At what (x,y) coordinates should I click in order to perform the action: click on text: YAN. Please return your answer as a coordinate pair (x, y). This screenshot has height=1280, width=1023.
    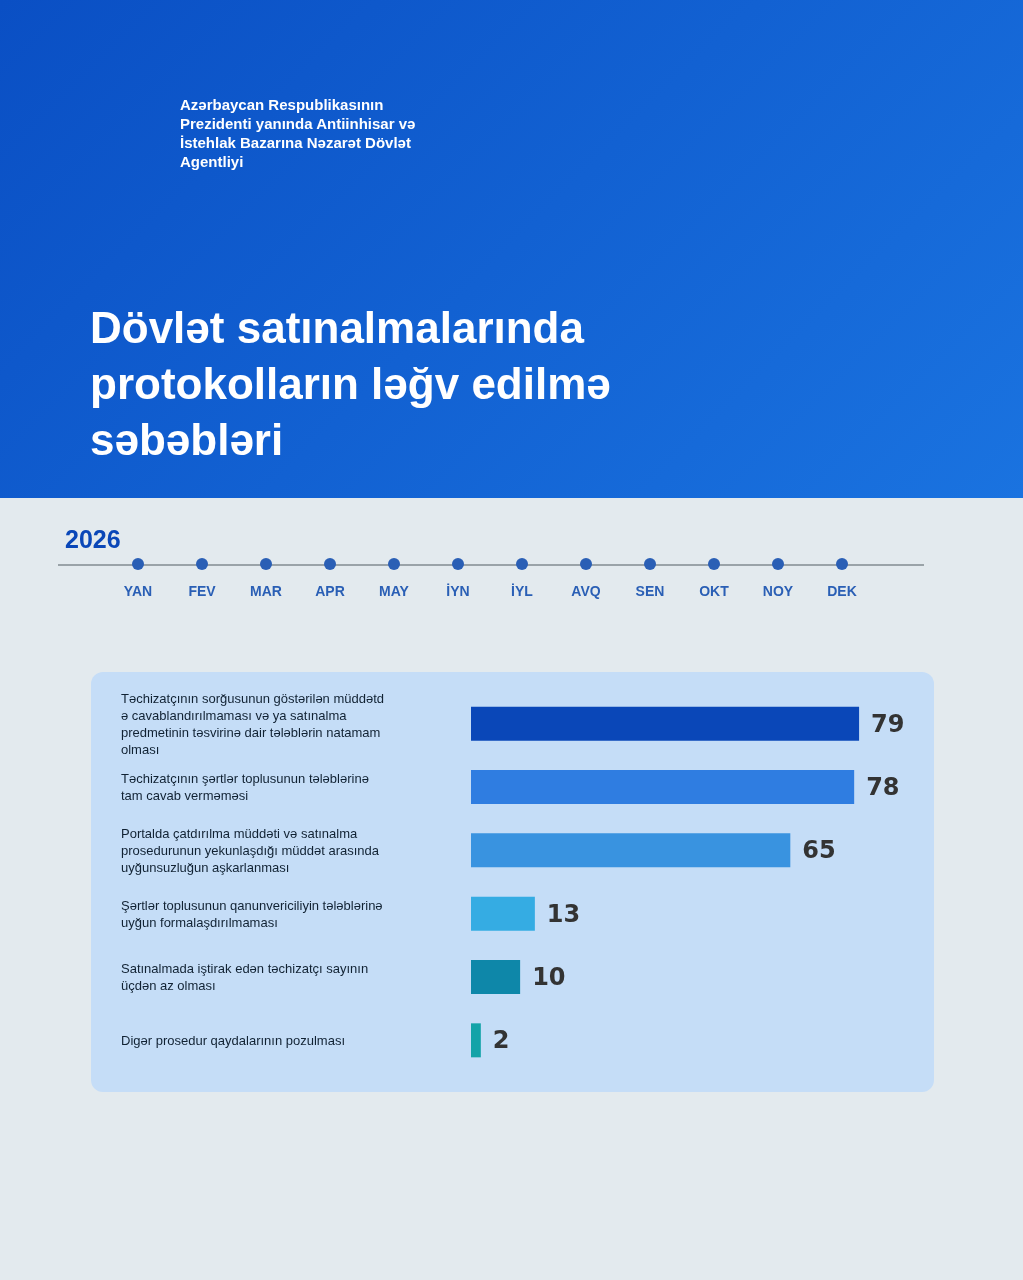
    Looking at the image, I should click on (138, 591).